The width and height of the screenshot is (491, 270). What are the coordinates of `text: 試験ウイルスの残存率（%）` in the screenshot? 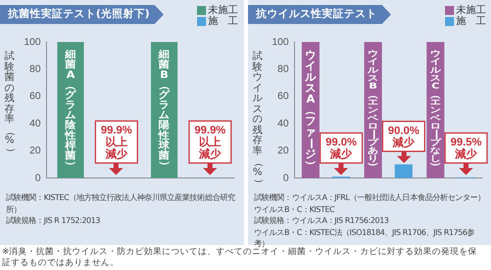 It's located at (258, 119).